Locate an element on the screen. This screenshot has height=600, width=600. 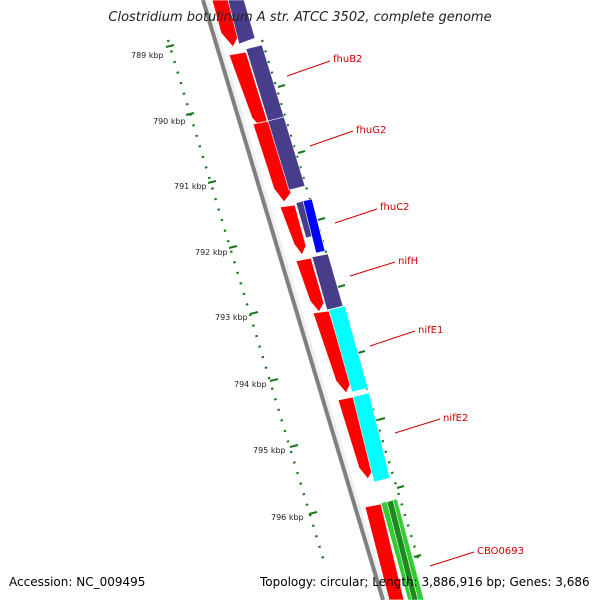
leader-fhuG2 is located at coordinates (331, 138).